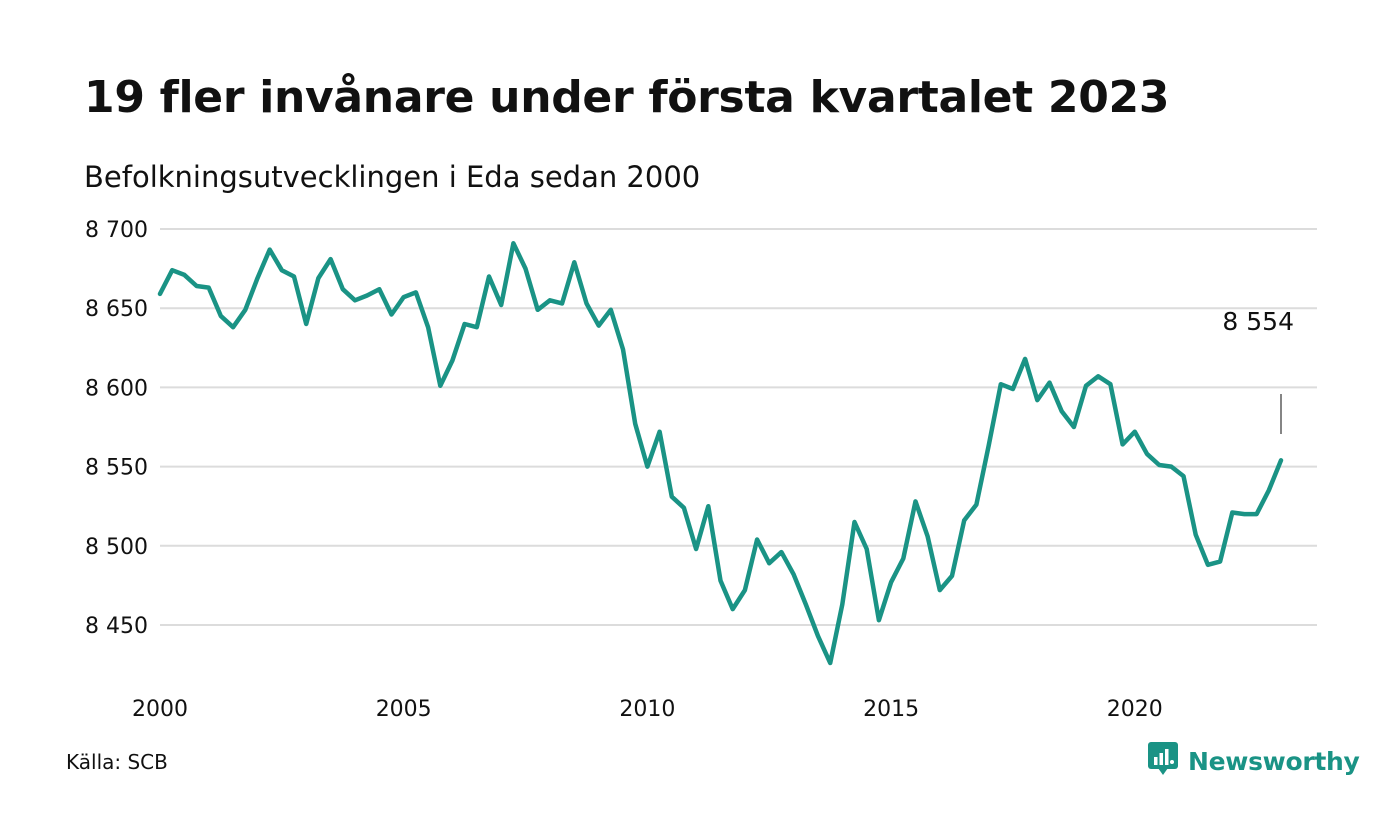 This screenshot has width=1400, height=840. What do you see at coordinates (404, 709) in the screenshot?
I see `x-tick-label: 2005` at bounding box center [404, 709].